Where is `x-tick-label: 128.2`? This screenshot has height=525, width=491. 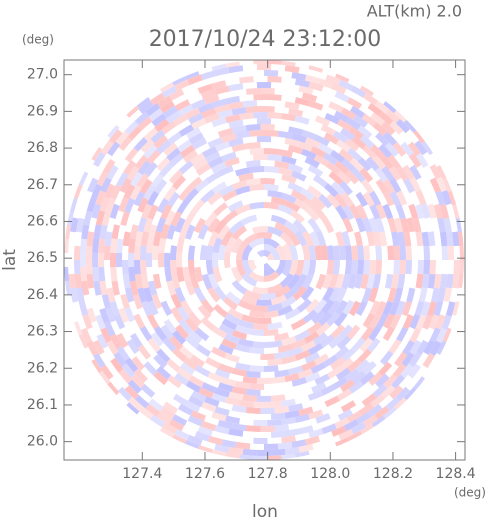 x-tick-label: 128.2 is located at coordinates (393, 474).